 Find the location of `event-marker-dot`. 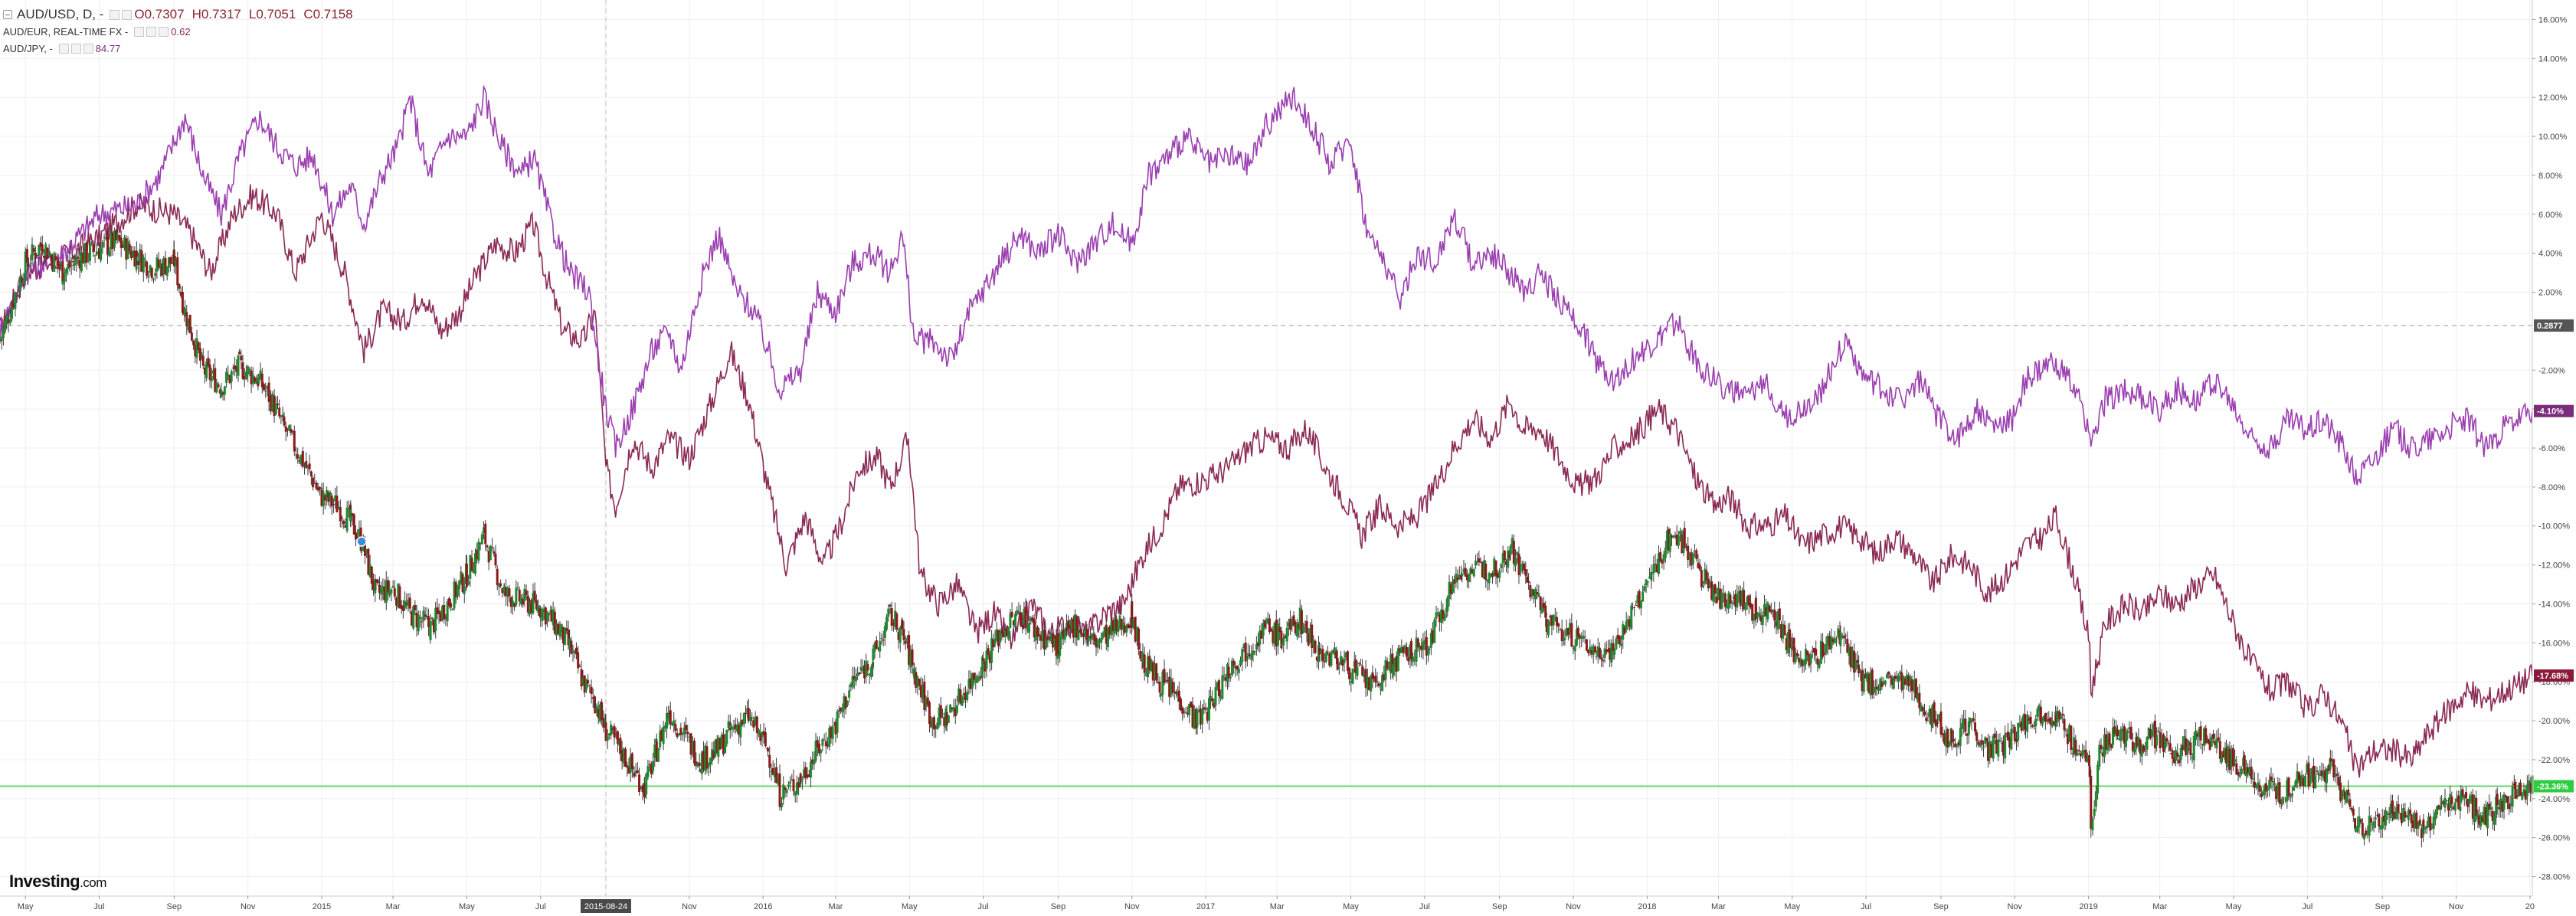

event-marker-dot is located at coordinates (361, 541).